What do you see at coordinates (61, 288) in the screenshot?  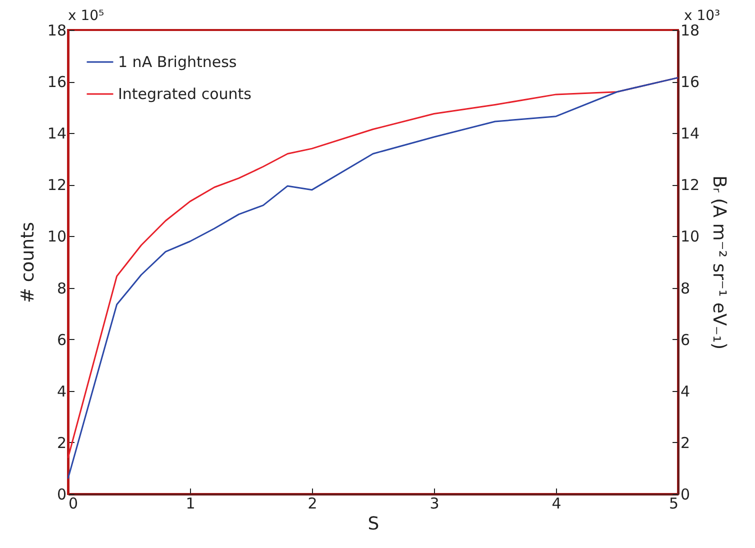 I see `y-tick-label: 8` at bounding box center [61, 288].